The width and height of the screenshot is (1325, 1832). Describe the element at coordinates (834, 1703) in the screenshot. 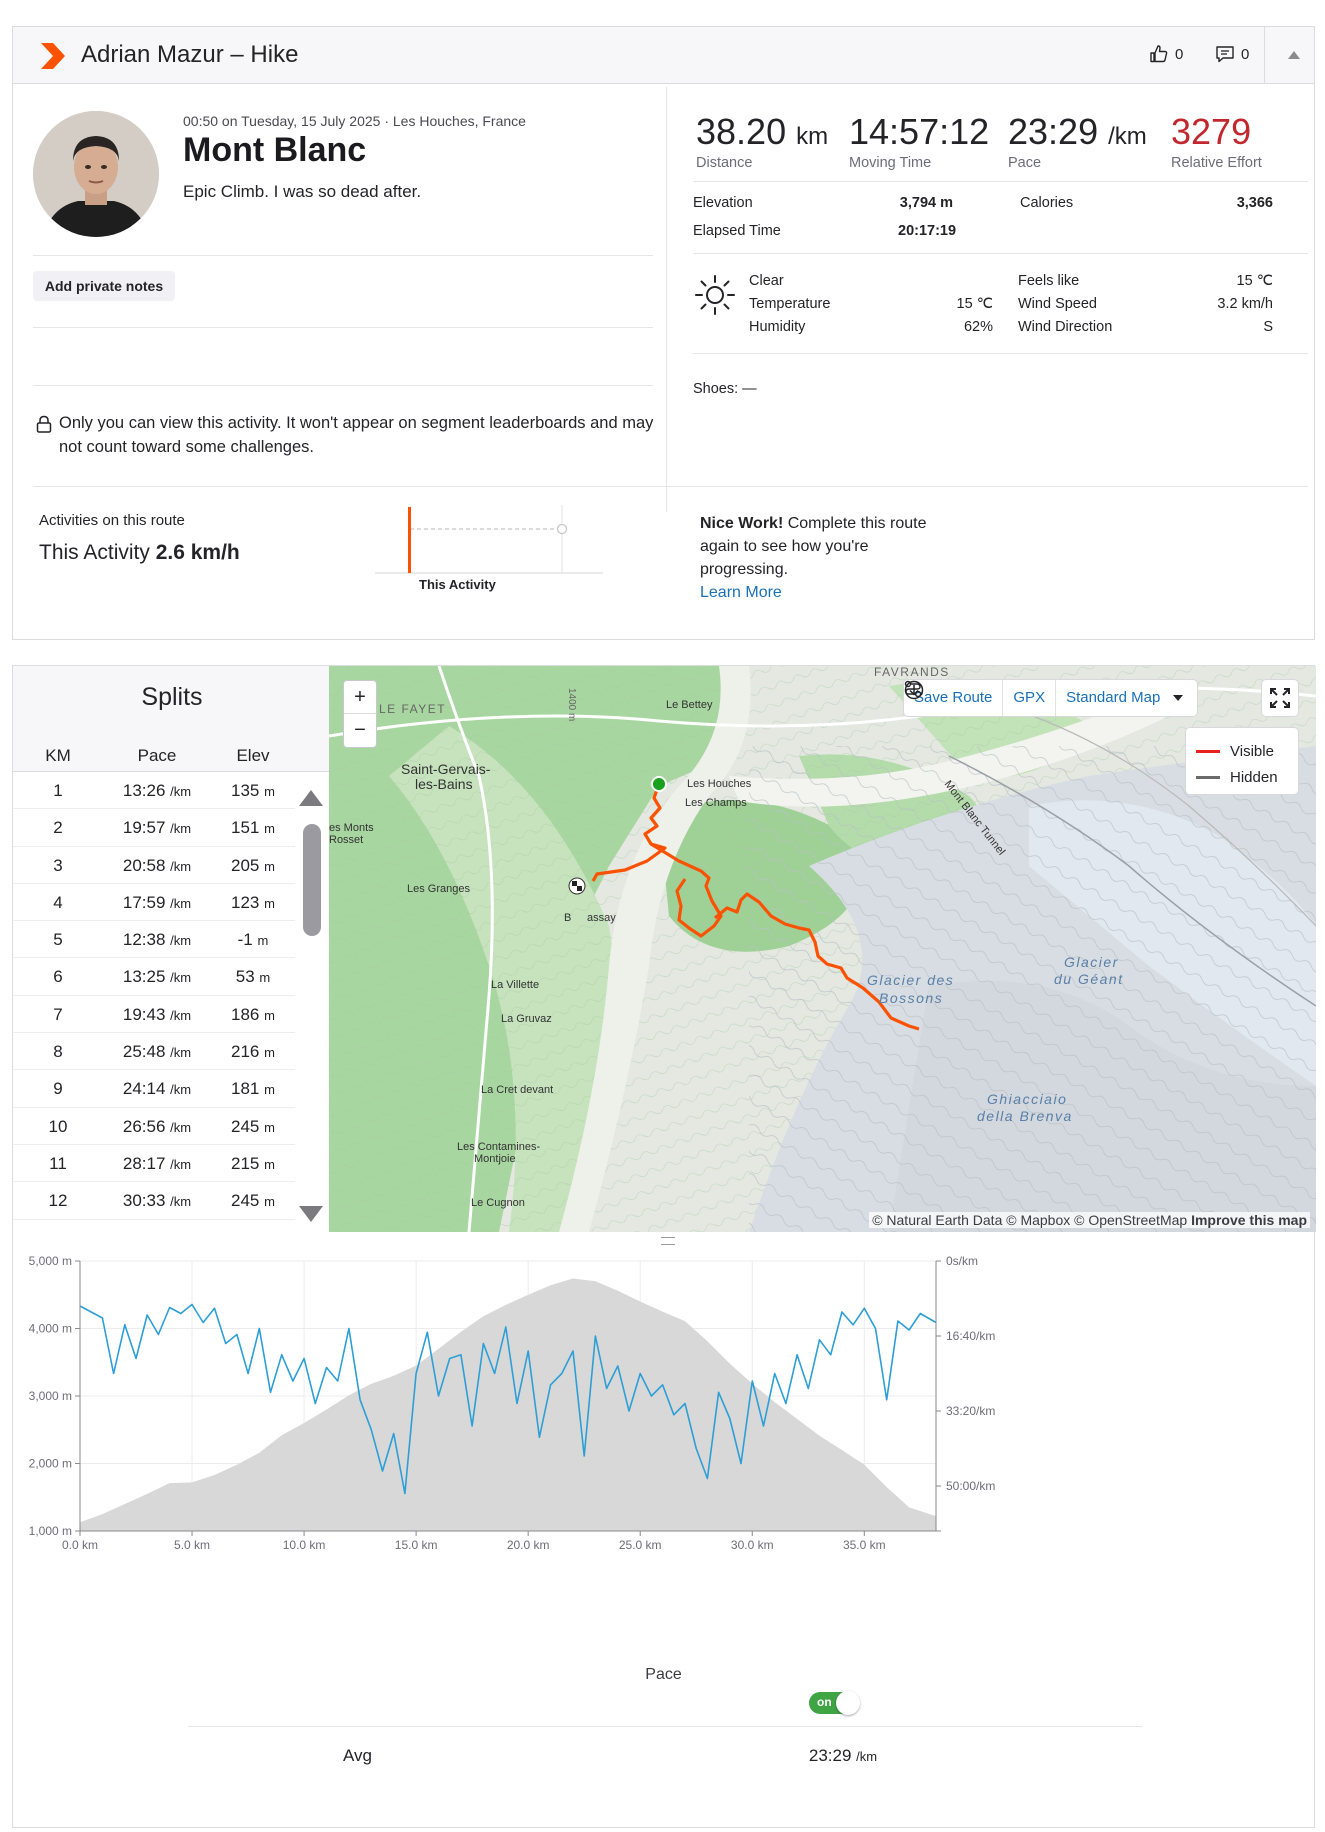

I see `pace-toggle-switch: on` at that location.